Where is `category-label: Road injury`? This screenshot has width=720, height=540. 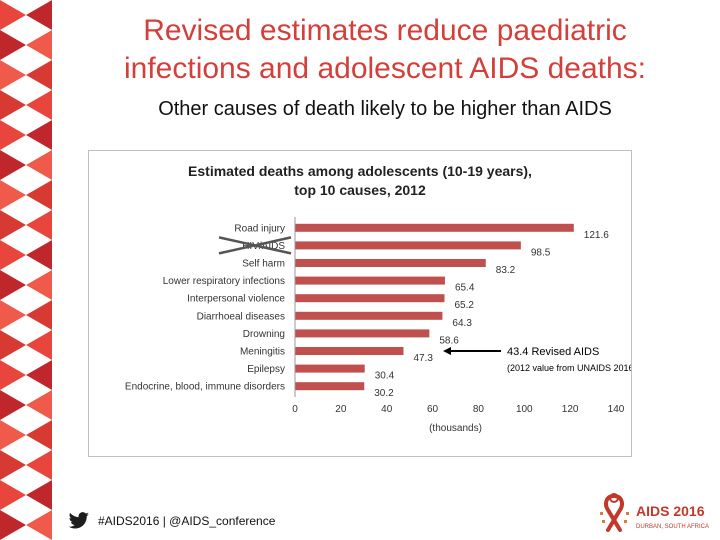
category-label: Road injury is located at coordinates (259, 228).